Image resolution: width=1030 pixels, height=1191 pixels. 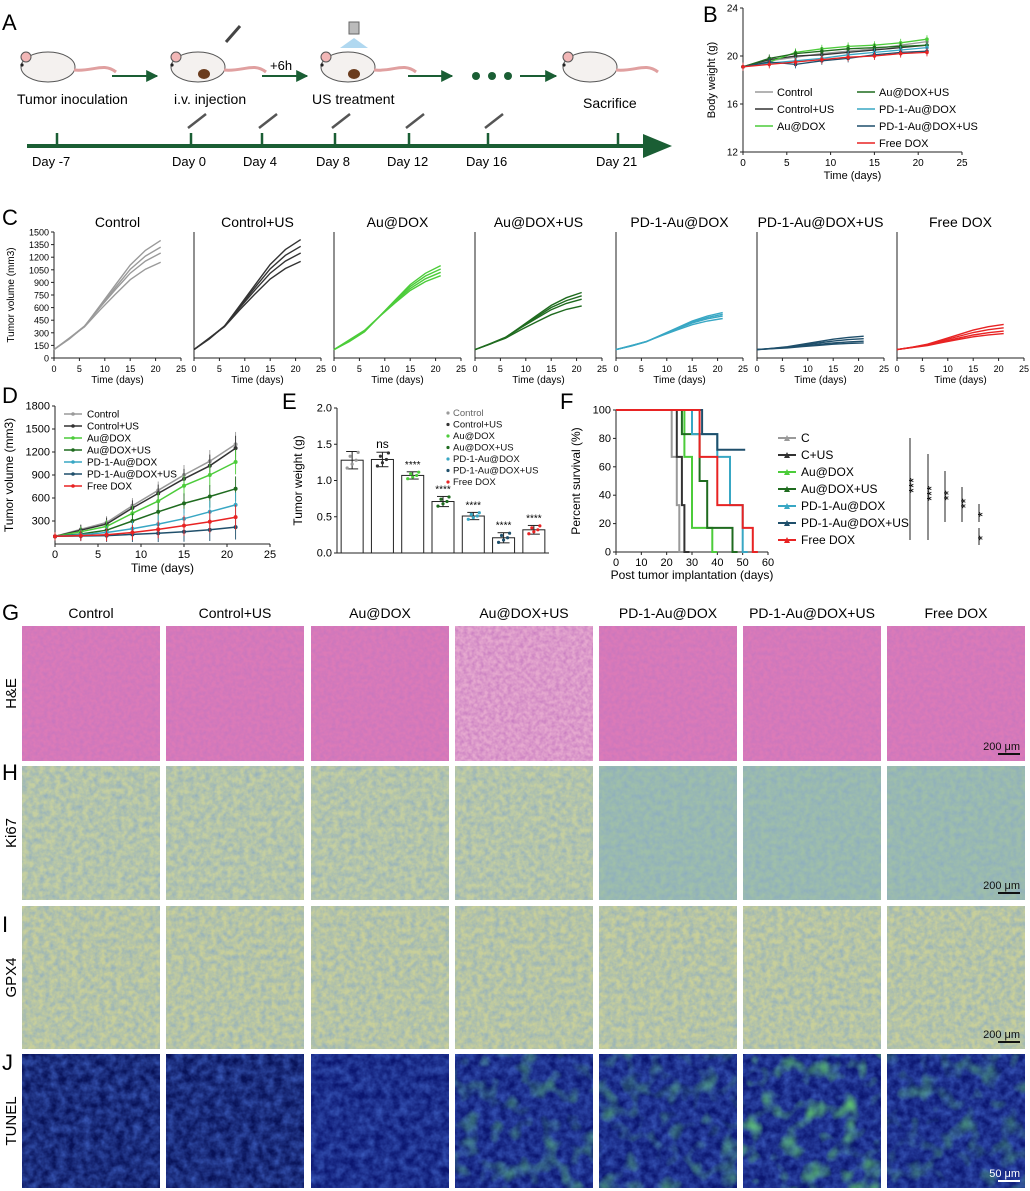 I want to click on panel-letter-d: D, so click(x=10, y=395).